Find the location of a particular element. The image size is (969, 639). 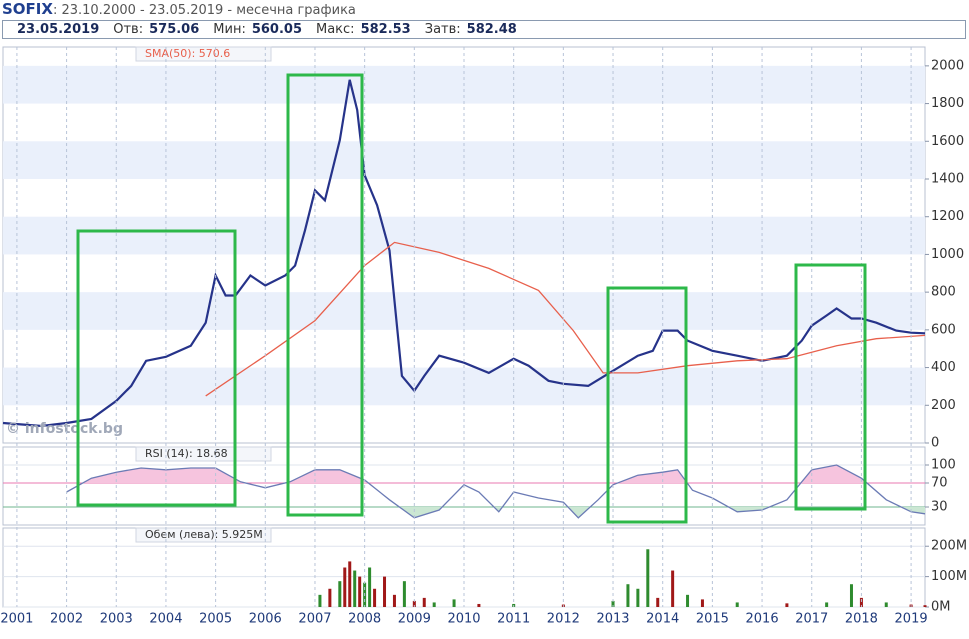

y-tick-label: 30 is located at coordinates (939, 507).